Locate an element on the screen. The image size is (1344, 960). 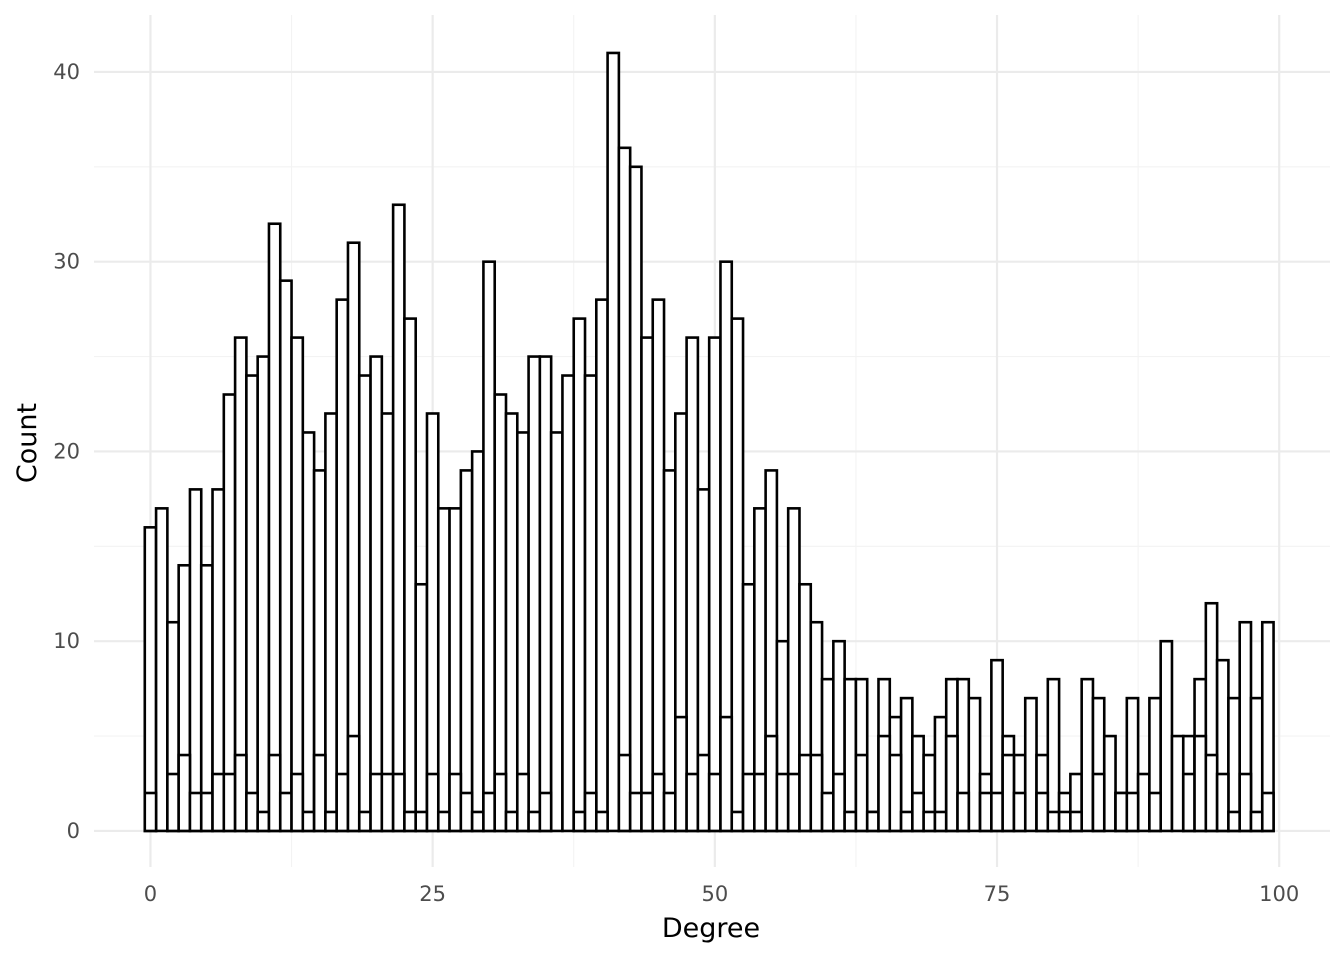
y-axis-ticks: 0 10 20 30 40 is located at coordinates (66, 451).